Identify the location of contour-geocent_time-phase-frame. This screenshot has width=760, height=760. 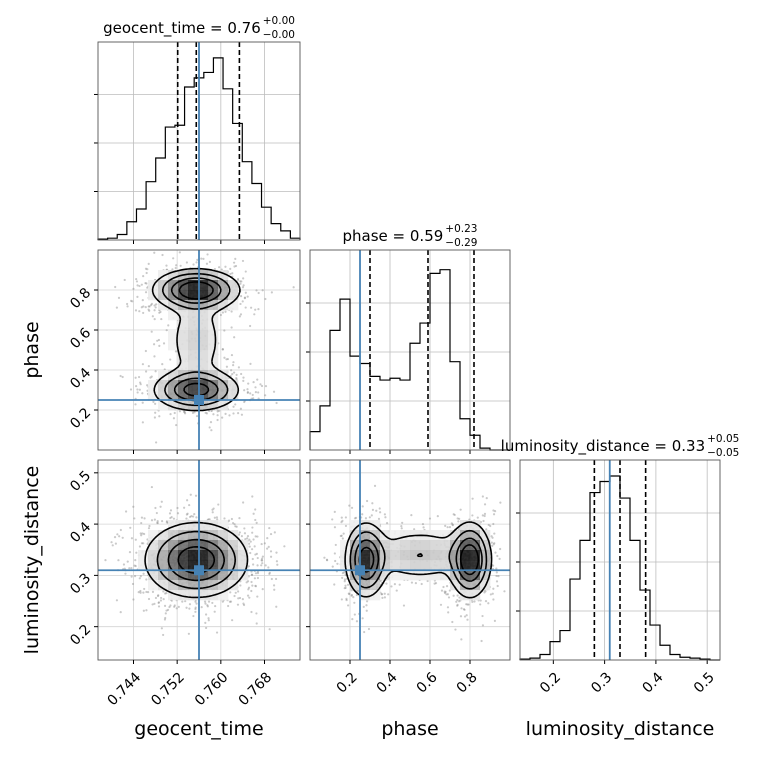
(199, 350).